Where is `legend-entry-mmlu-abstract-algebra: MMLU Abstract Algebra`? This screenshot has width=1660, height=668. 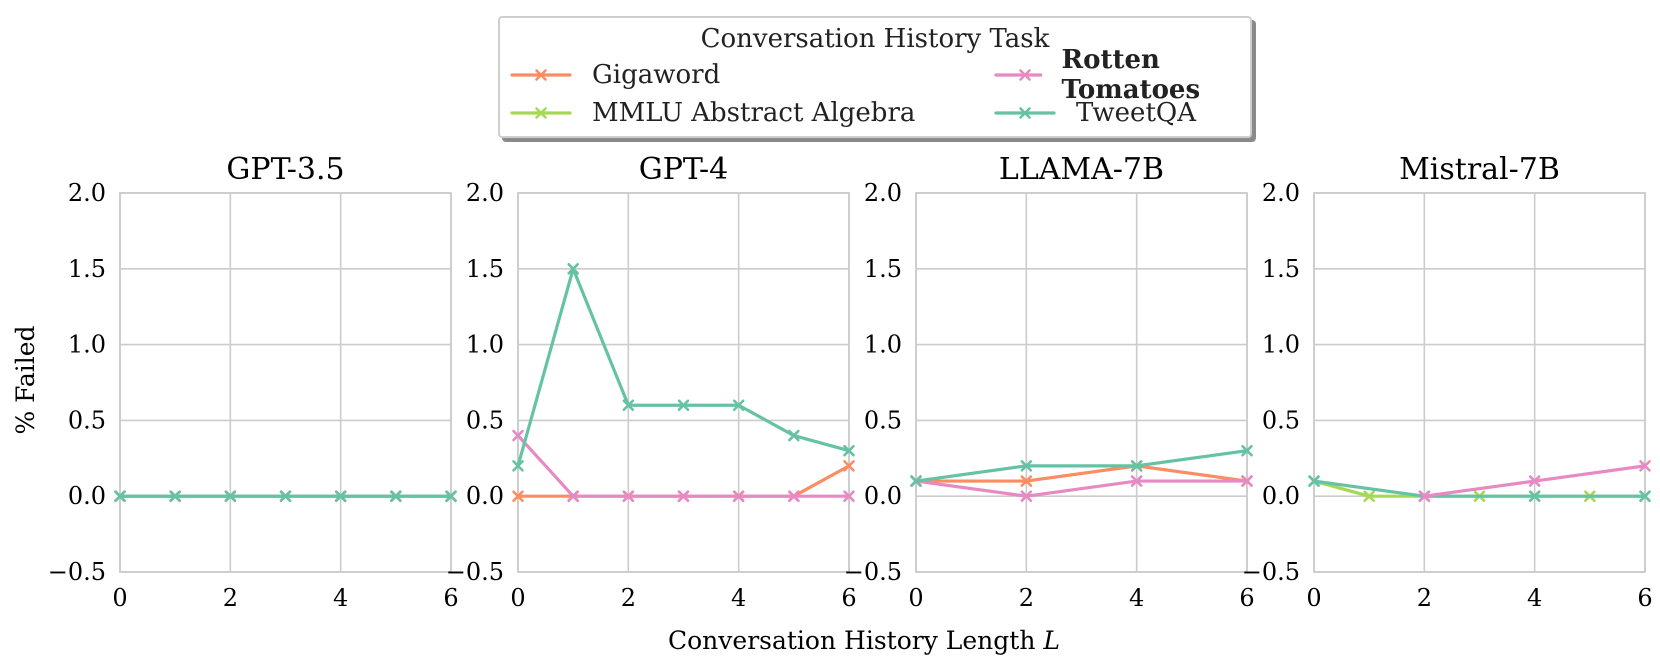
legend-entry-mmlu-abstract-algebra: MMLU Abstract Algebra is located at coordinates (712, 113).